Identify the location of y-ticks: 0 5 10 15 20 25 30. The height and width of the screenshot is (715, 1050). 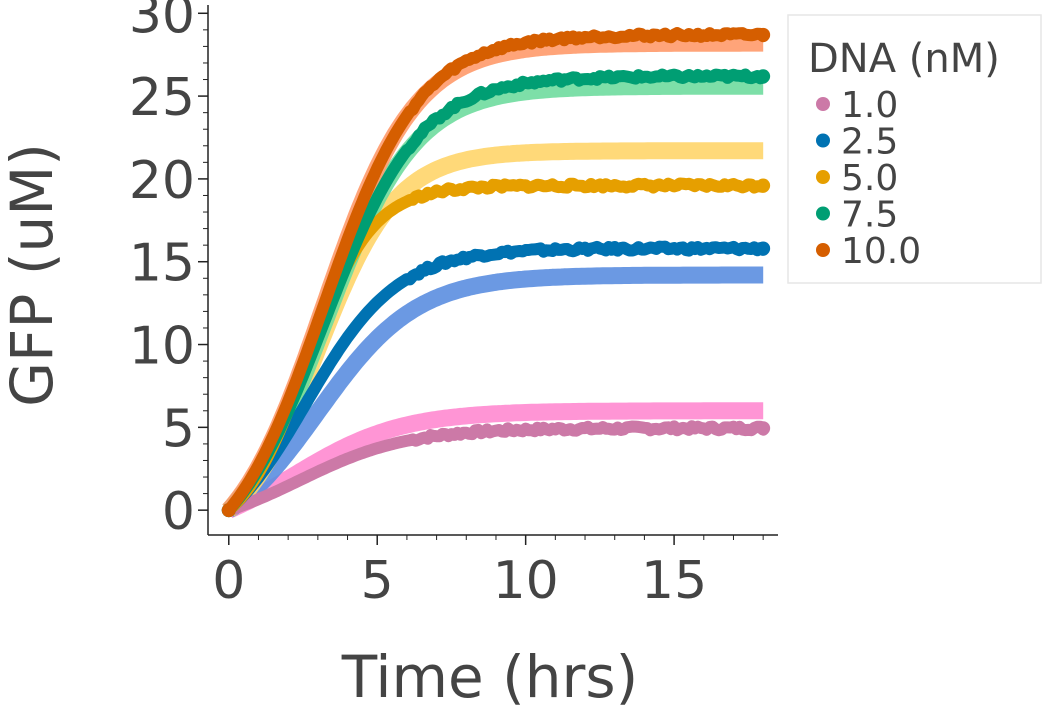
(168, 271).